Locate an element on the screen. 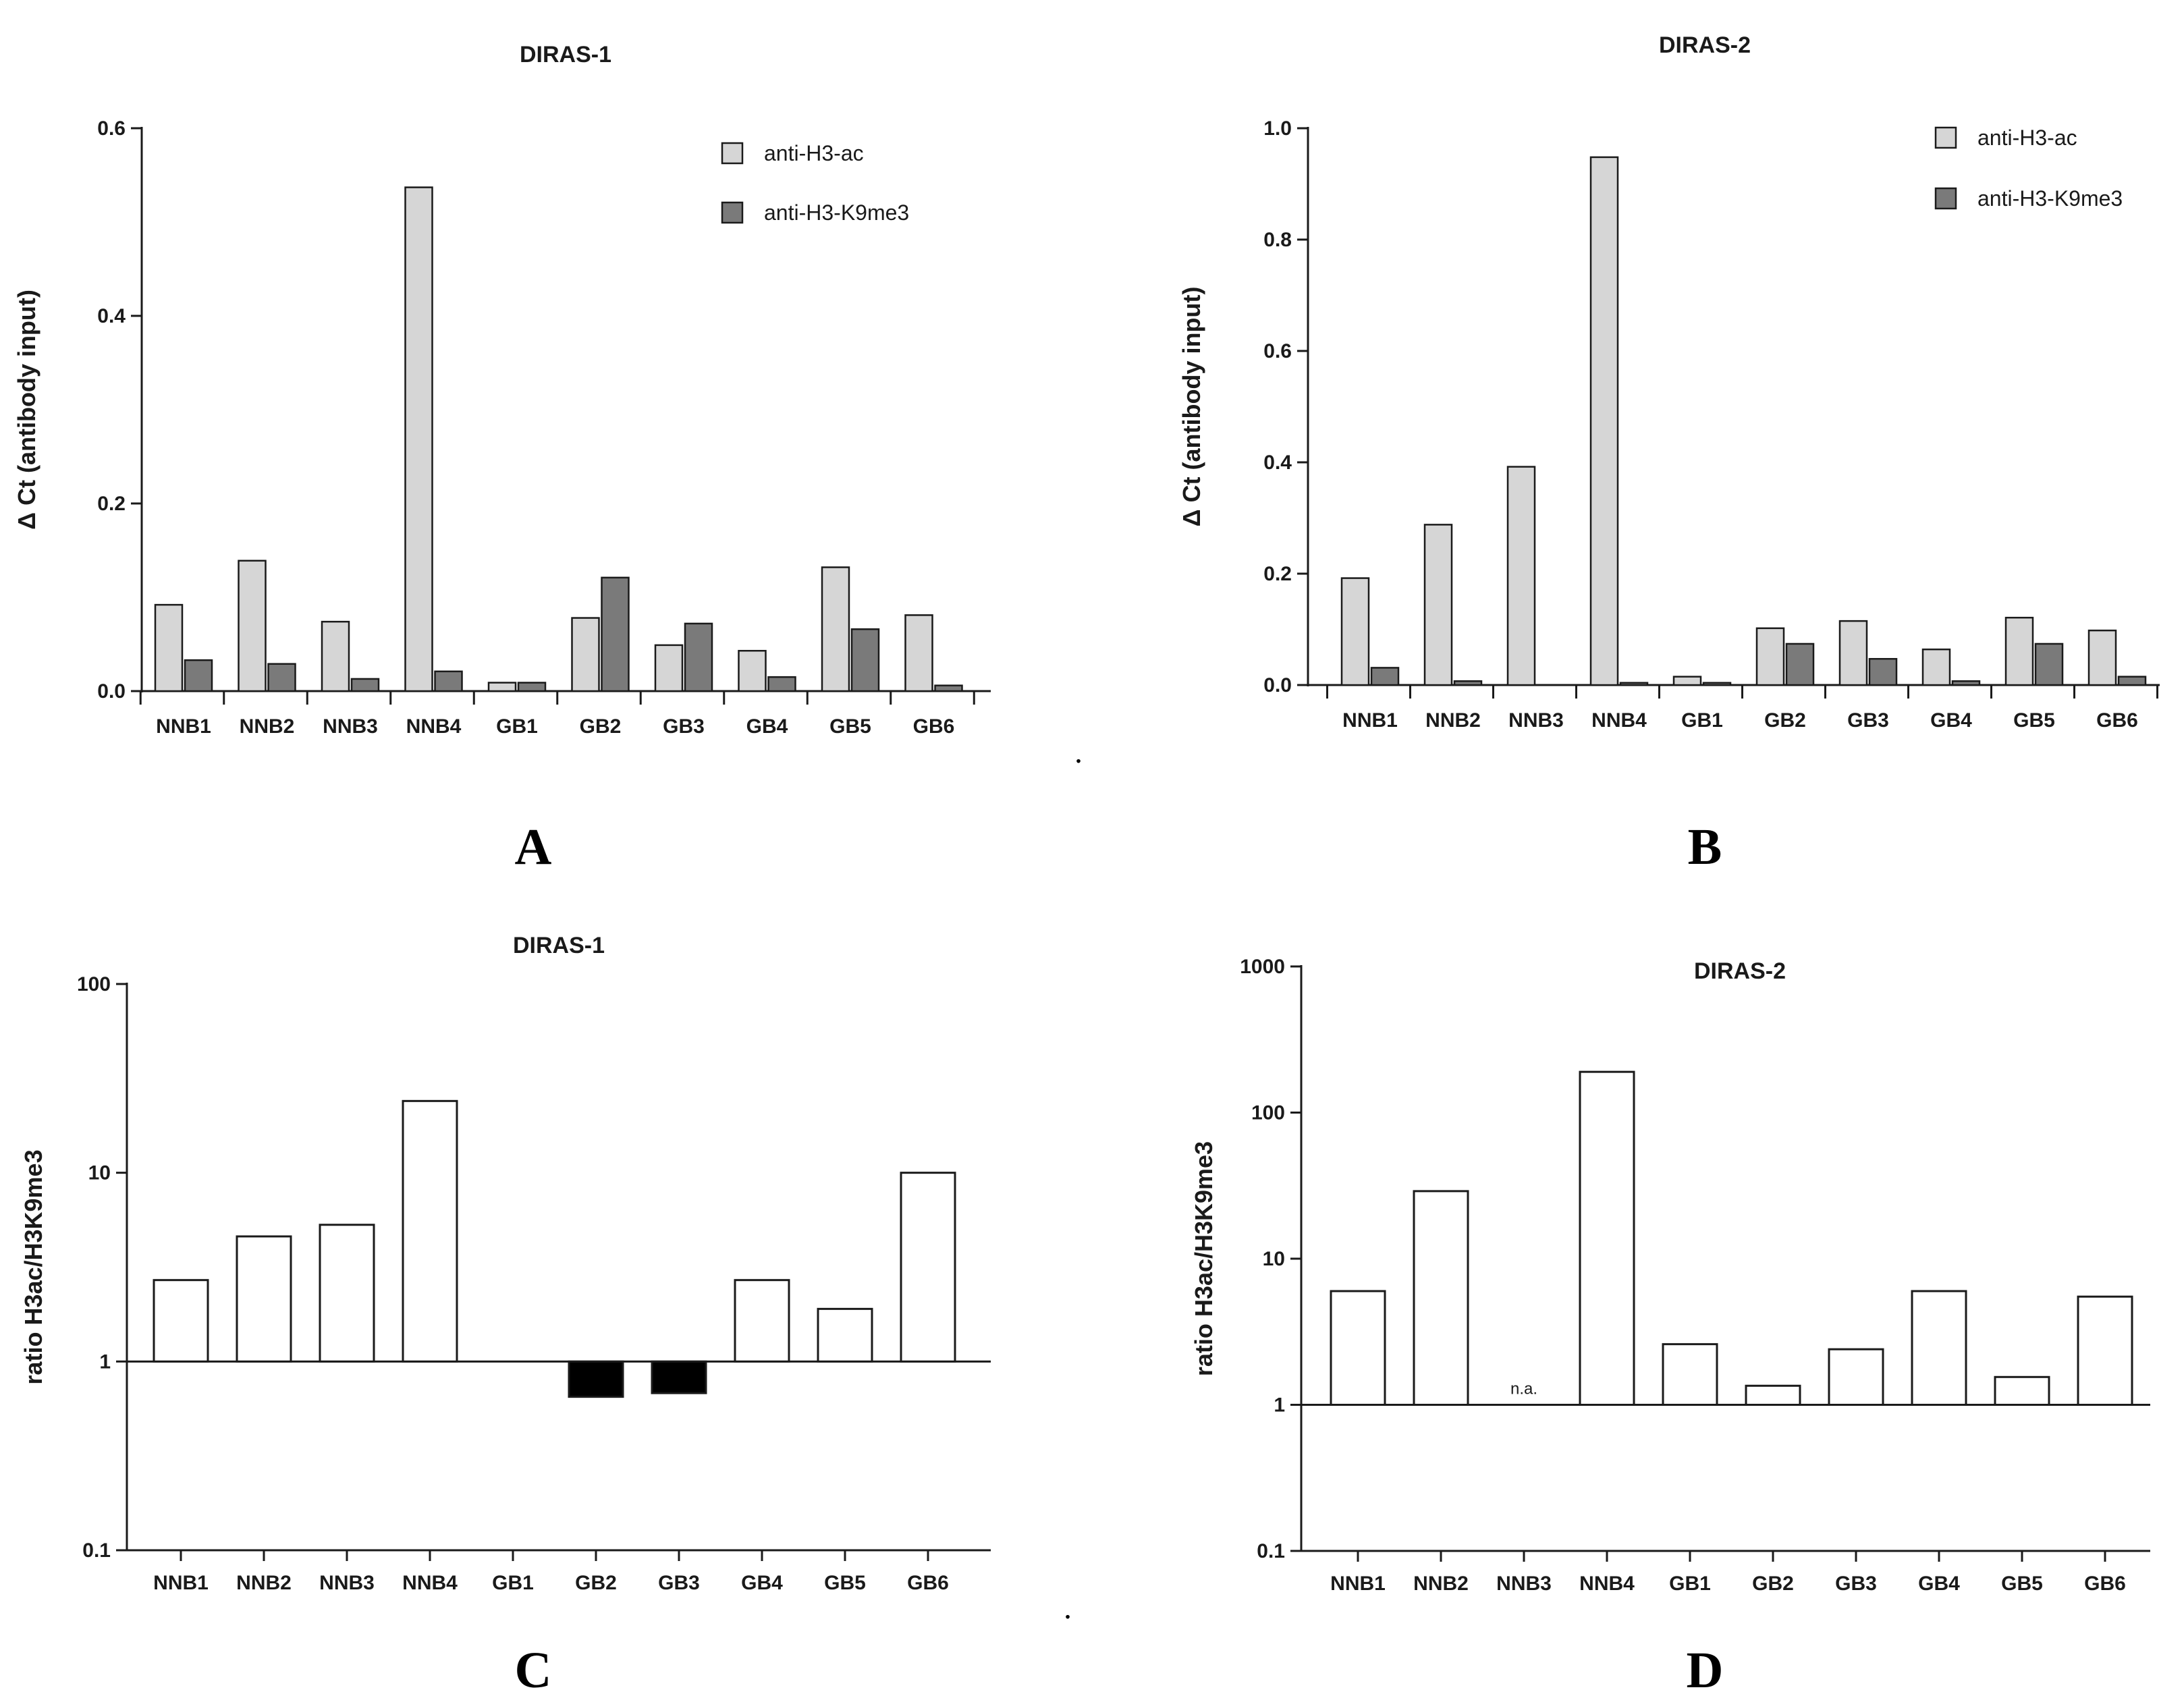 This screenshot has height=1694, width=2184. bar-nnb1-h3k9me3 is located at coordinates (1385, 676).